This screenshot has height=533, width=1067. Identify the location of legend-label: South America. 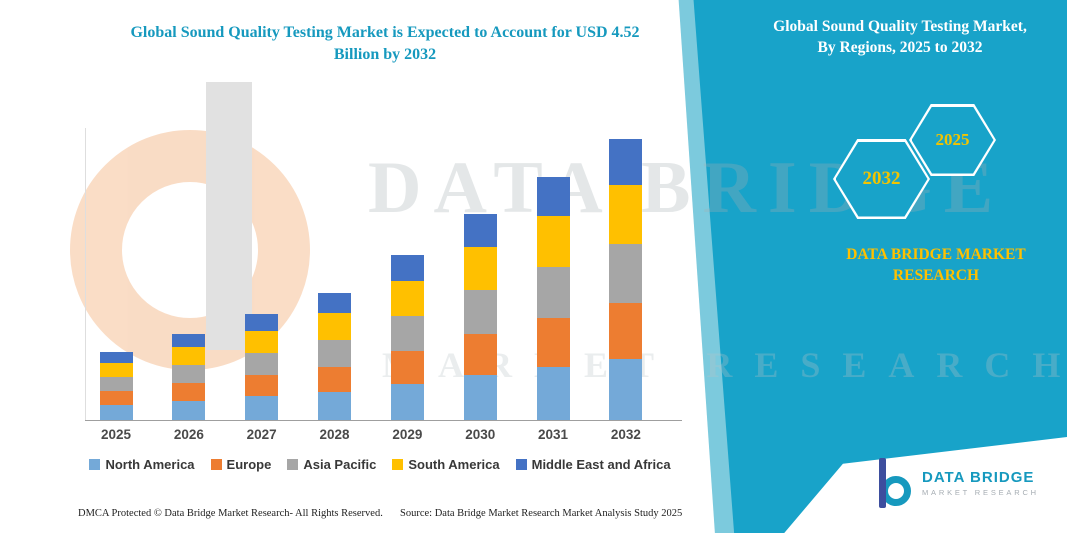
(454, 464).